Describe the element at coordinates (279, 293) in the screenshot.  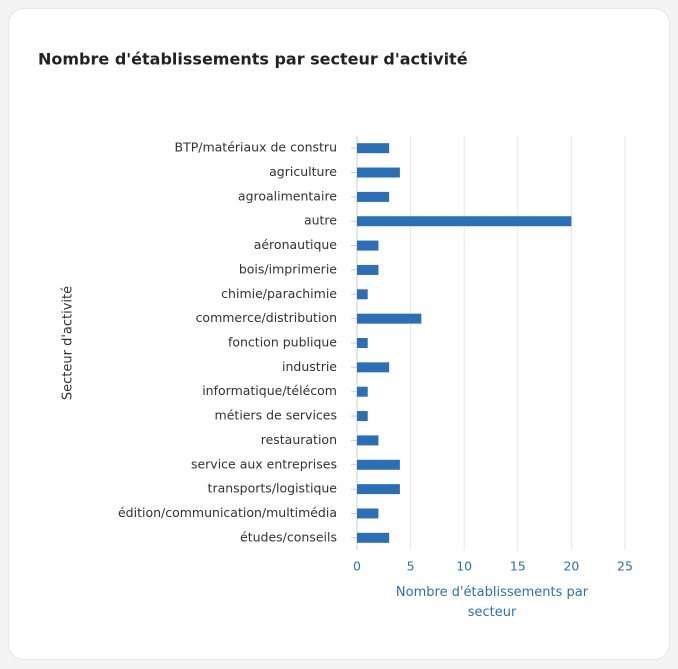
I see `y-tick-label: chimie/parachimie` at that location.